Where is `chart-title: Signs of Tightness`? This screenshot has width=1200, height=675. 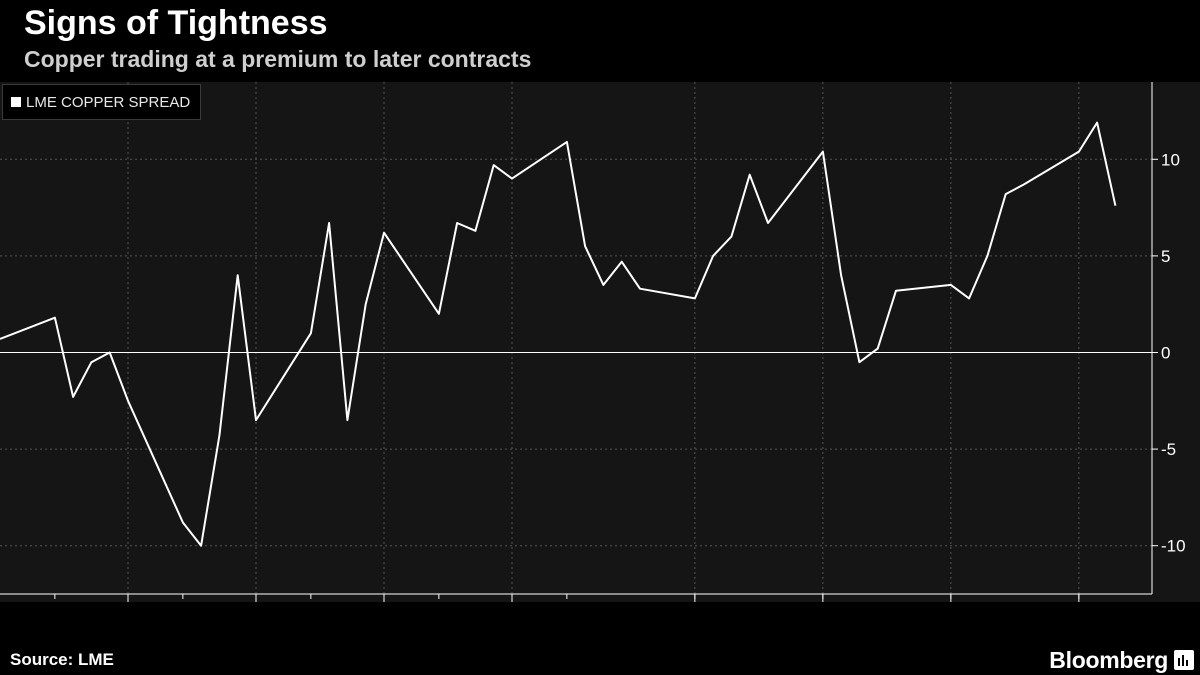
chart-title: Signs of Tightness is located at coordinates (176, 23).